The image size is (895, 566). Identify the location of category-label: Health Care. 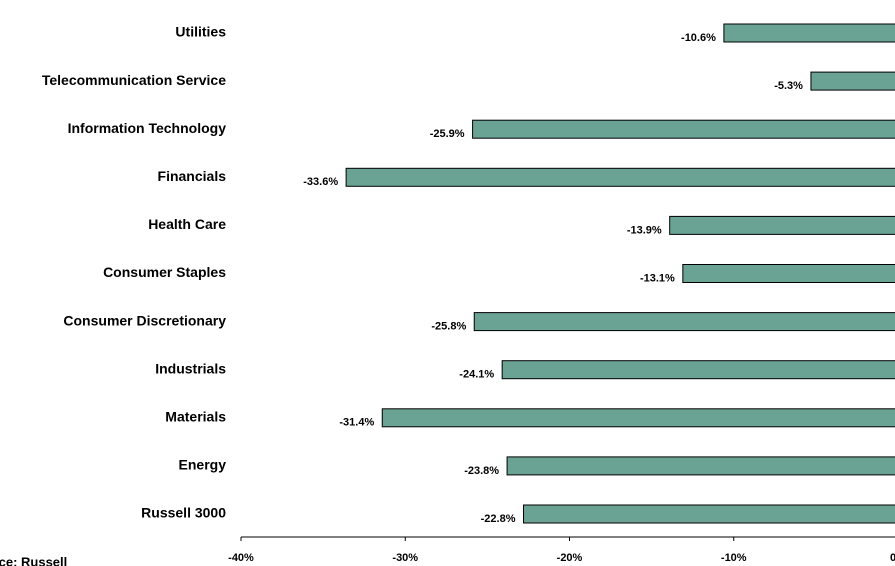
(187, 224).